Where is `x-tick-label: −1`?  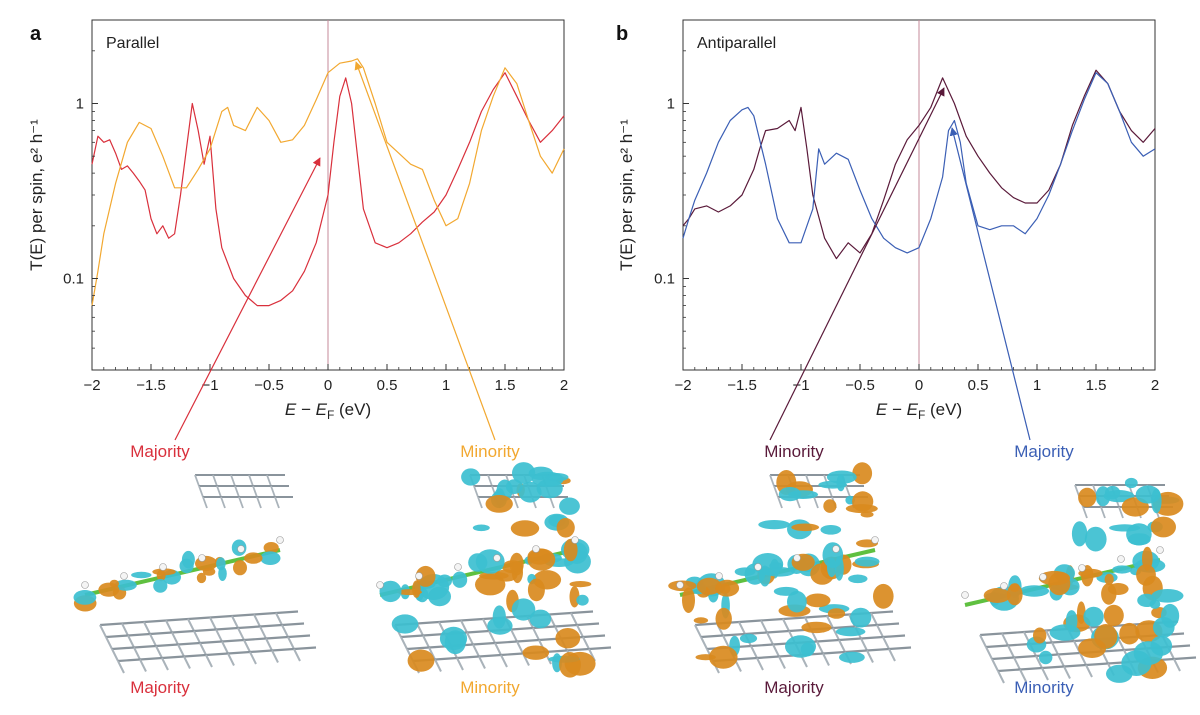
x-tick-label: −1 is located at coordinates (209, 385).